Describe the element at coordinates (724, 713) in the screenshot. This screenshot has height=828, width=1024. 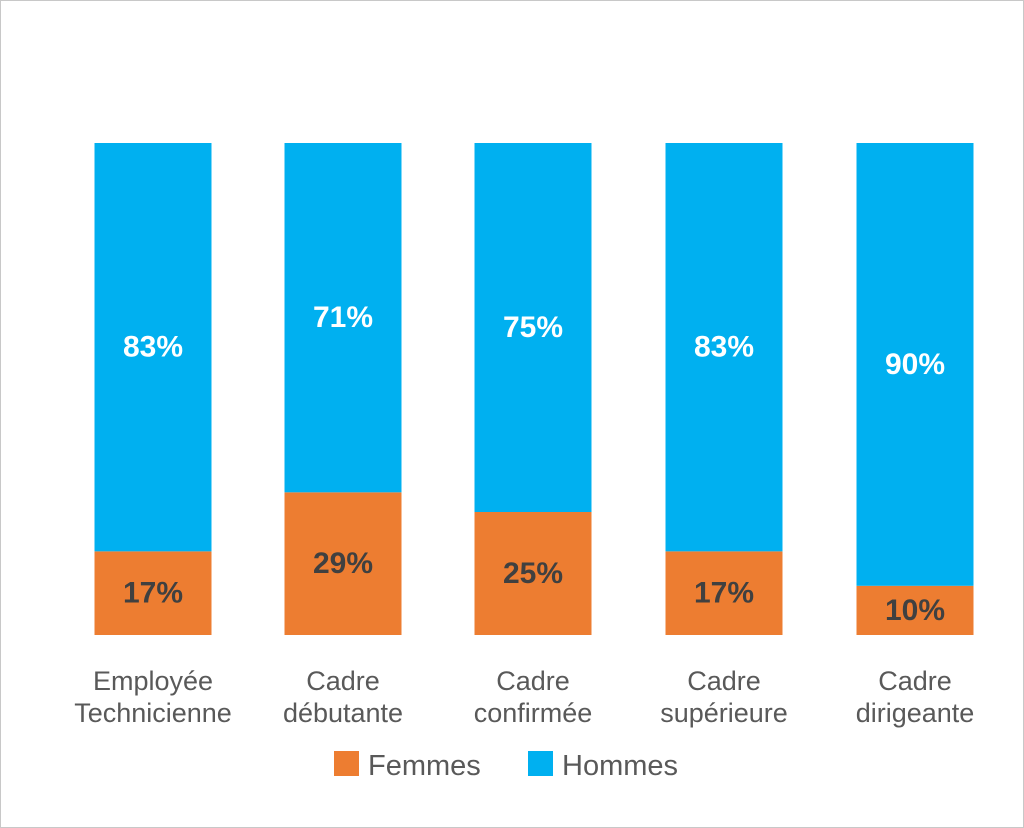
I see `category-label-line: supérieure` at that location.